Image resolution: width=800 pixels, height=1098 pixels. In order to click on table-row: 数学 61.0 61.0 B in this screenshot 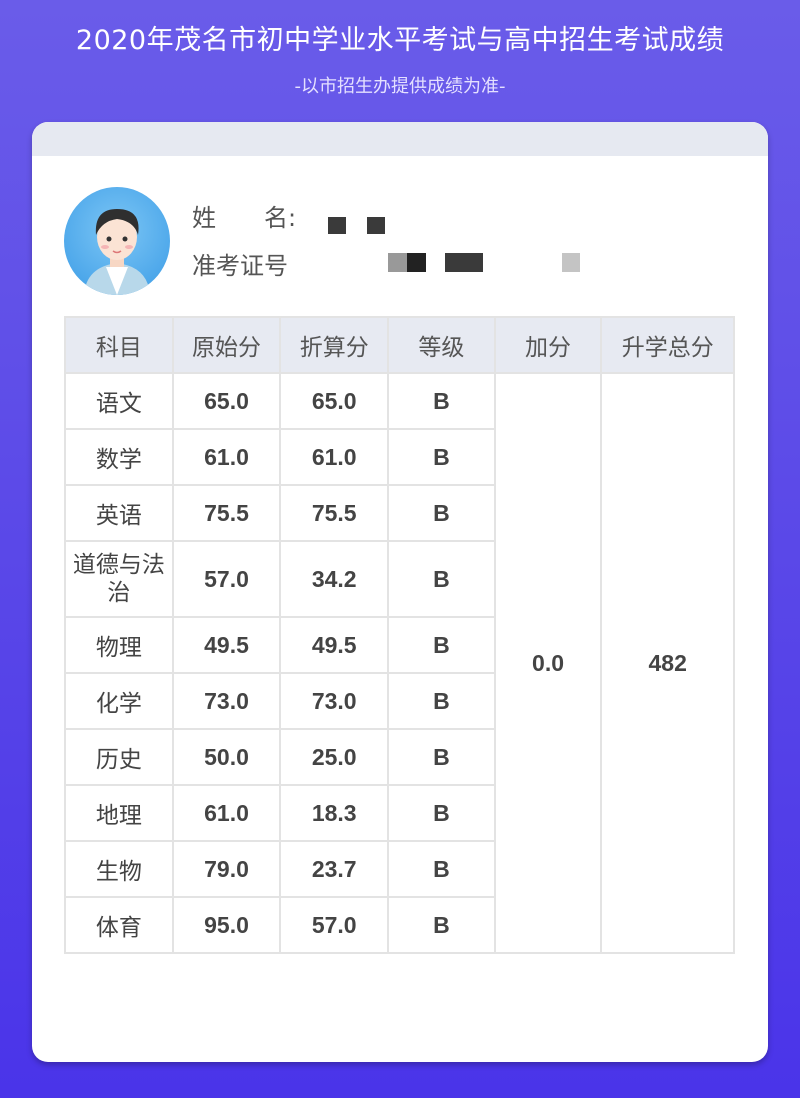, I will do `click(399, 457)`.